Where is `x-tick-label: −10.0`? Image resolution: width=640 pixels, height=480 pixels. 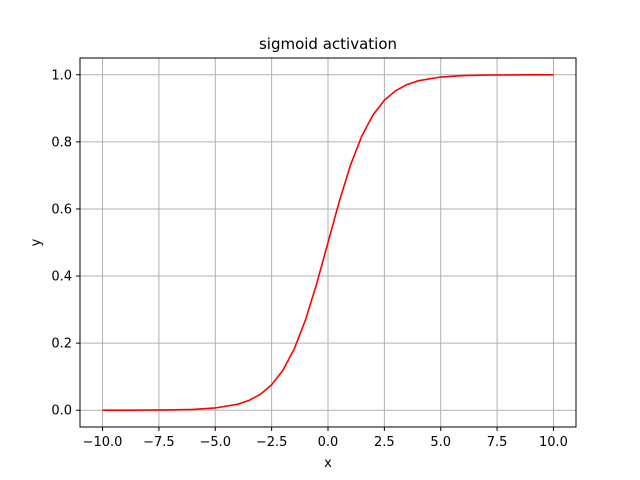 x-tick-label: −10.0 is located at coordinates (103, 442).